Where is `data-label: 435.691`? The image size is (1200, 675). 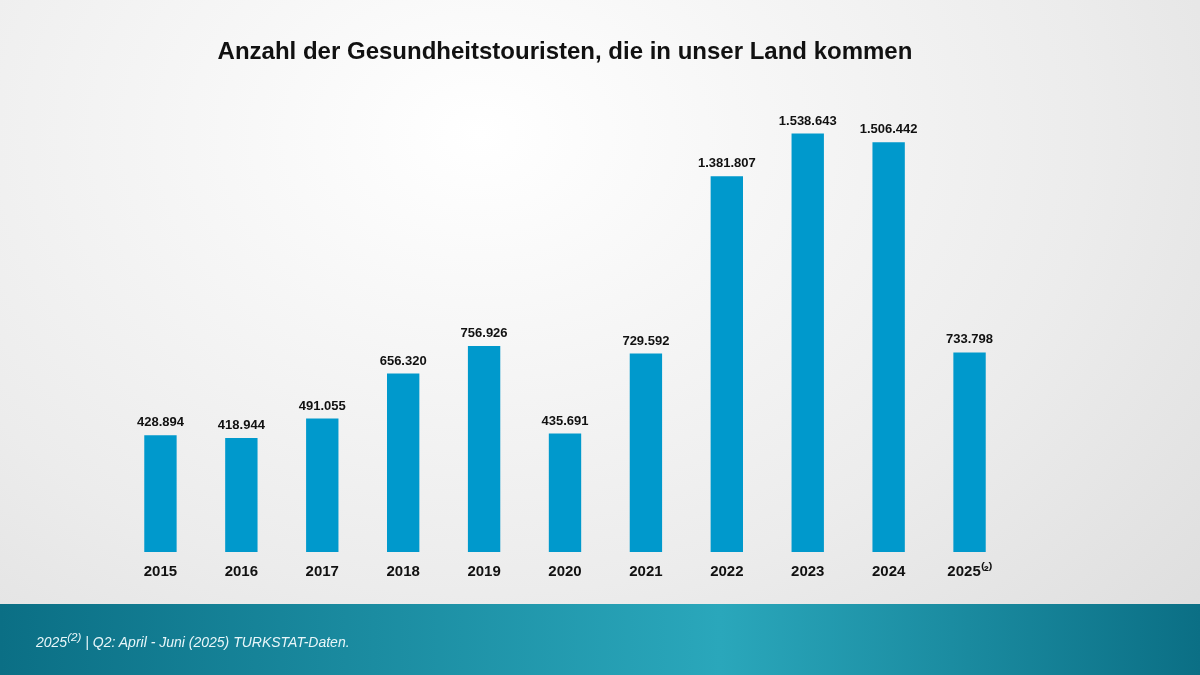 data-label: 435.691 is located at coordinates (565, 420).